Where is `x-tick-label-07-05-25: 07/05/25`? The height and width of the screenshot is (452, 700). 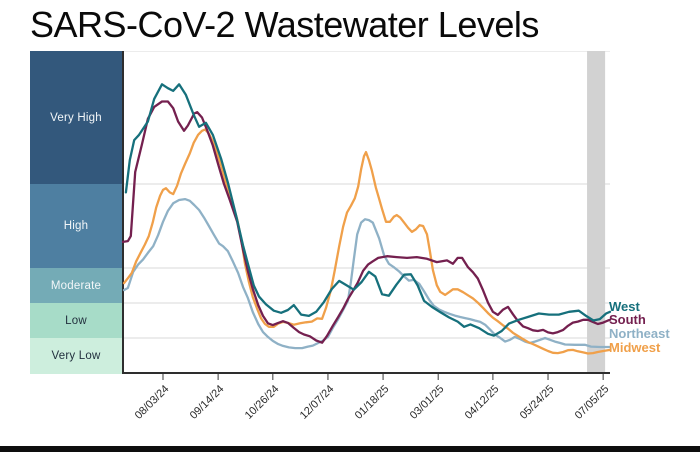
x-tick-label-07-05-25: 07/05/25 is located at coordinates (592, 402).